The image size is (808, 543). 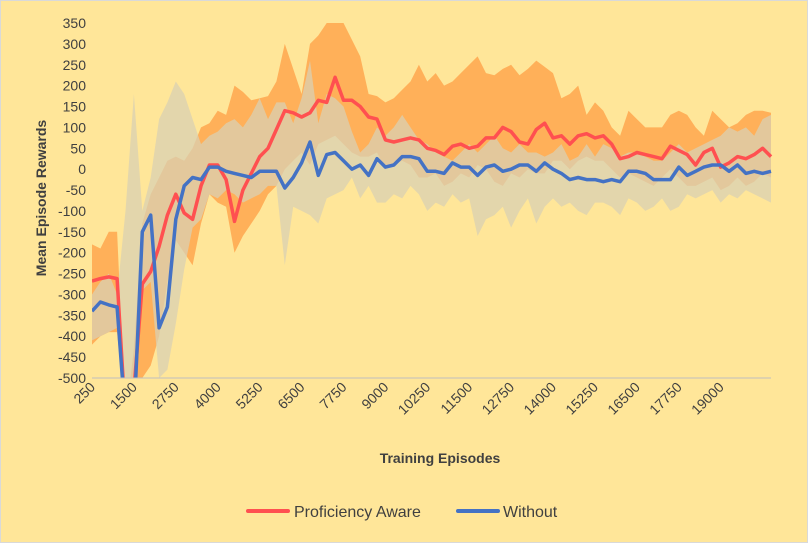 What do you see at coordinates (82, 169) in the screenshot?
I see `y-tick-label: 0` at bounding box center [82, 169].